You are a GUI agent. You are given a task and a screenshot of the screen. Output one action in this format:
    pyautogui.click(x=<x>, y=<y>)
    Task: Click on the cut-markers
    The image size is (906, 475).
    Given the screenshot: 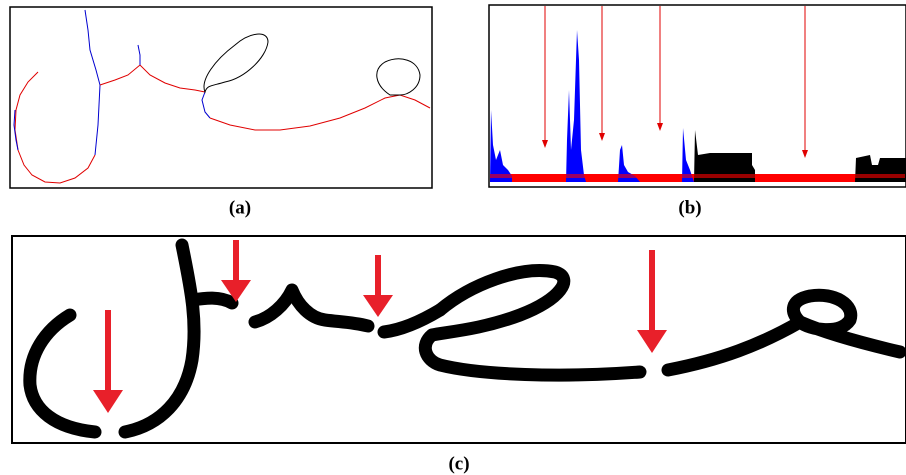 What is the action you would take?
    pyautogui.click(x=675, y=80)
    